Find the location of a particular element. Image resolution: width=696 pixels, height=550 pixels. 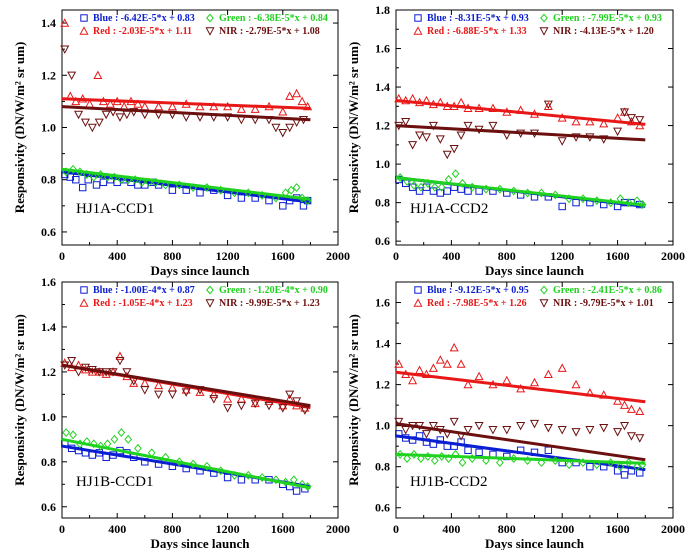

y-axis-label: Responsivity (DN/W/m² sr um) is located at coordinates (19, 128).